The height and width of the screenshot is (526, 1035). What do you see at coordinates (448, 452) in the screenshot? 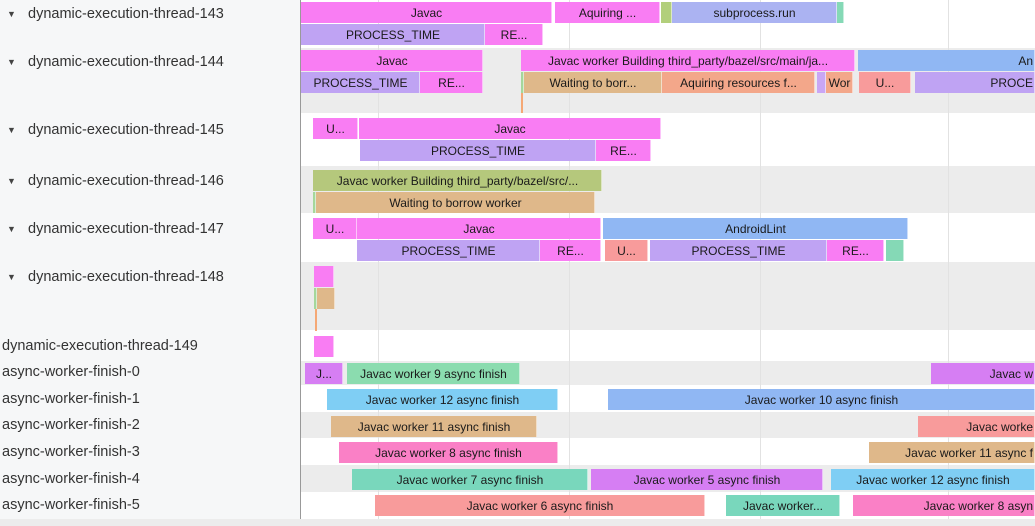
I see `trace-slice: Javac worker 8 async finish` at bounding box center [448, 452].